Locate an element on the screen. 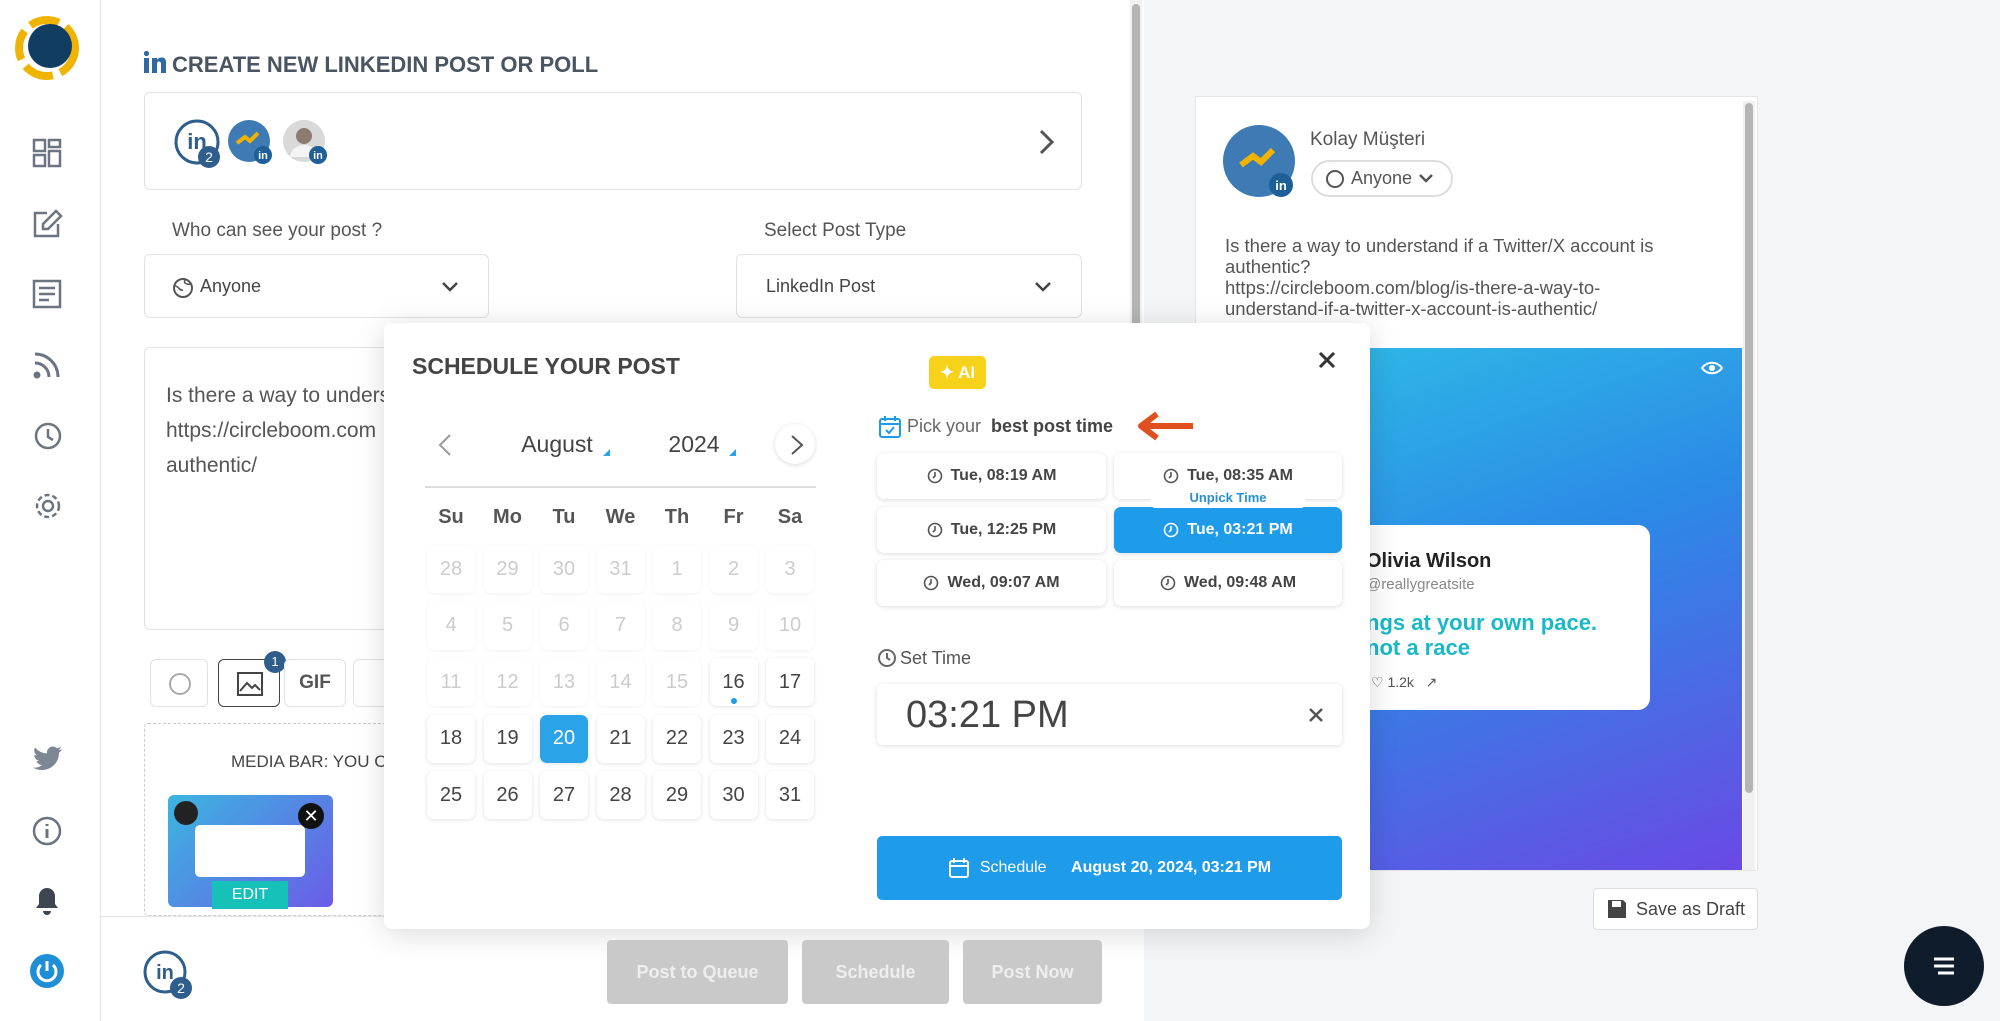 This screenshot has width=2000, height=1021. schedule-icon is located at coordinates (48, 436).